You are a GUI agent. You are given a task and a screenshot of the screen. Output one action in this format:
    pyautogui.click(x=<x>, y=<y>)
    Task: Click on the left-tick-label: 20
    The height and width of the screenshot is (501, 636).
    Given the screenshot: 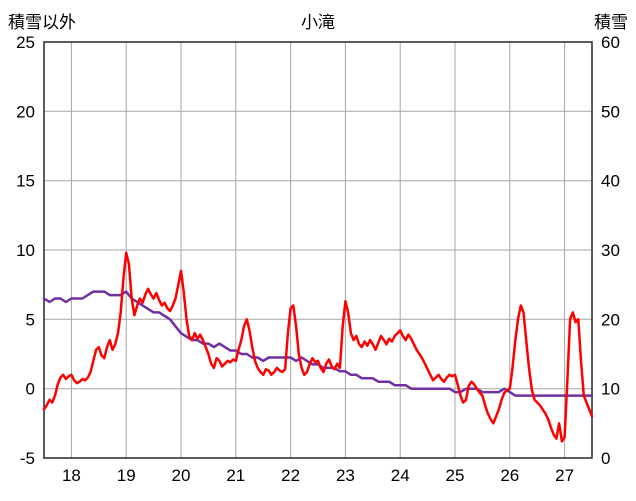 What is the action you would take?
    pyautogui.click(x=25, y=111)
    